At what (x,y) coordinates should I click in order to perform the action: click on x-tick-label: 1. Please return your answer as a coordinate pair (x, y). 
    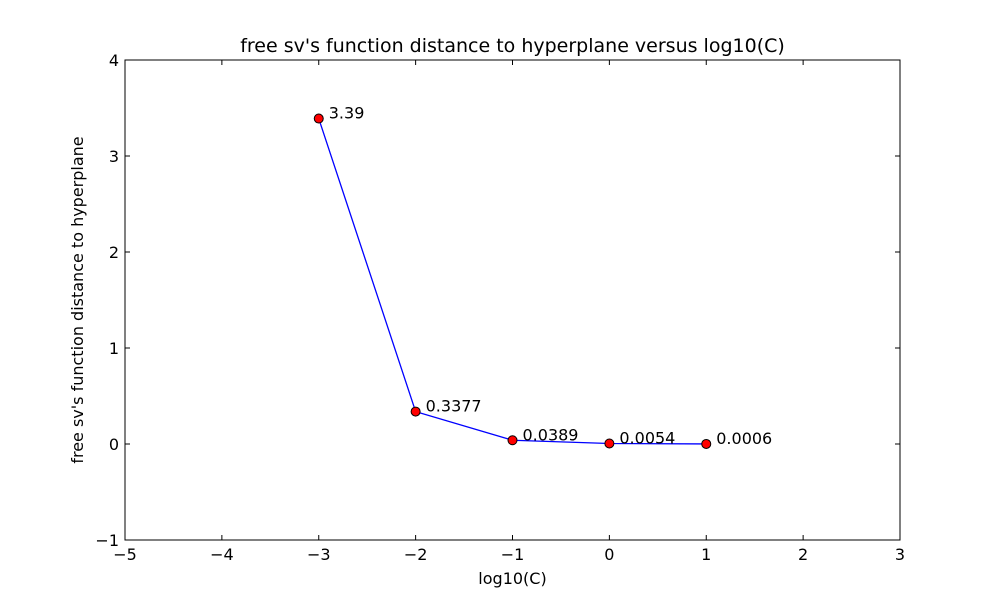
    Looking at the image, I should click on (706, 554).